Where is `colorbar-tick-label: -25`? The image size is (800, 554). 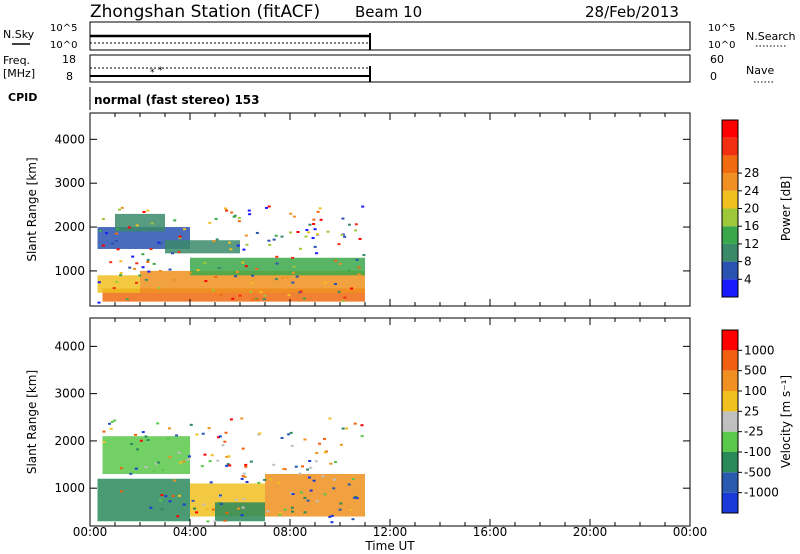
colorbar-tick-label: -25 is located at coordinates (754, 432).